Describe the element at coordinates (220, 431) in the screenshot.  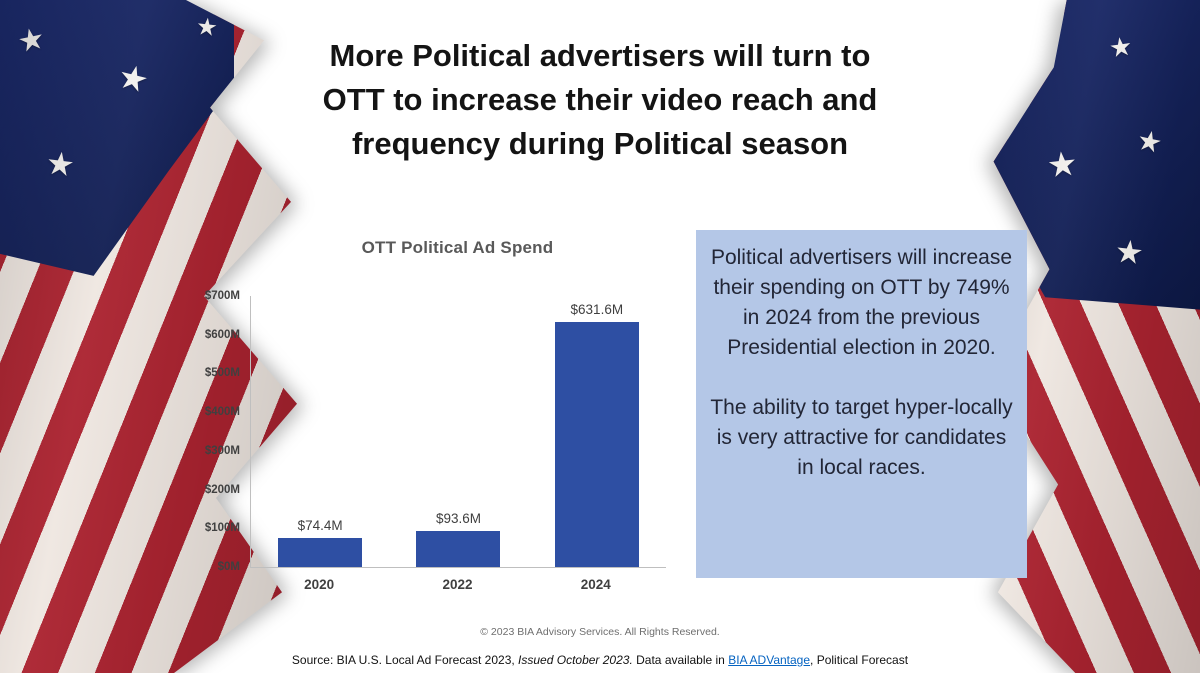
I see `y-axis: $700M $600M $500M $400M $300M $200M $100M $0M` at that location.